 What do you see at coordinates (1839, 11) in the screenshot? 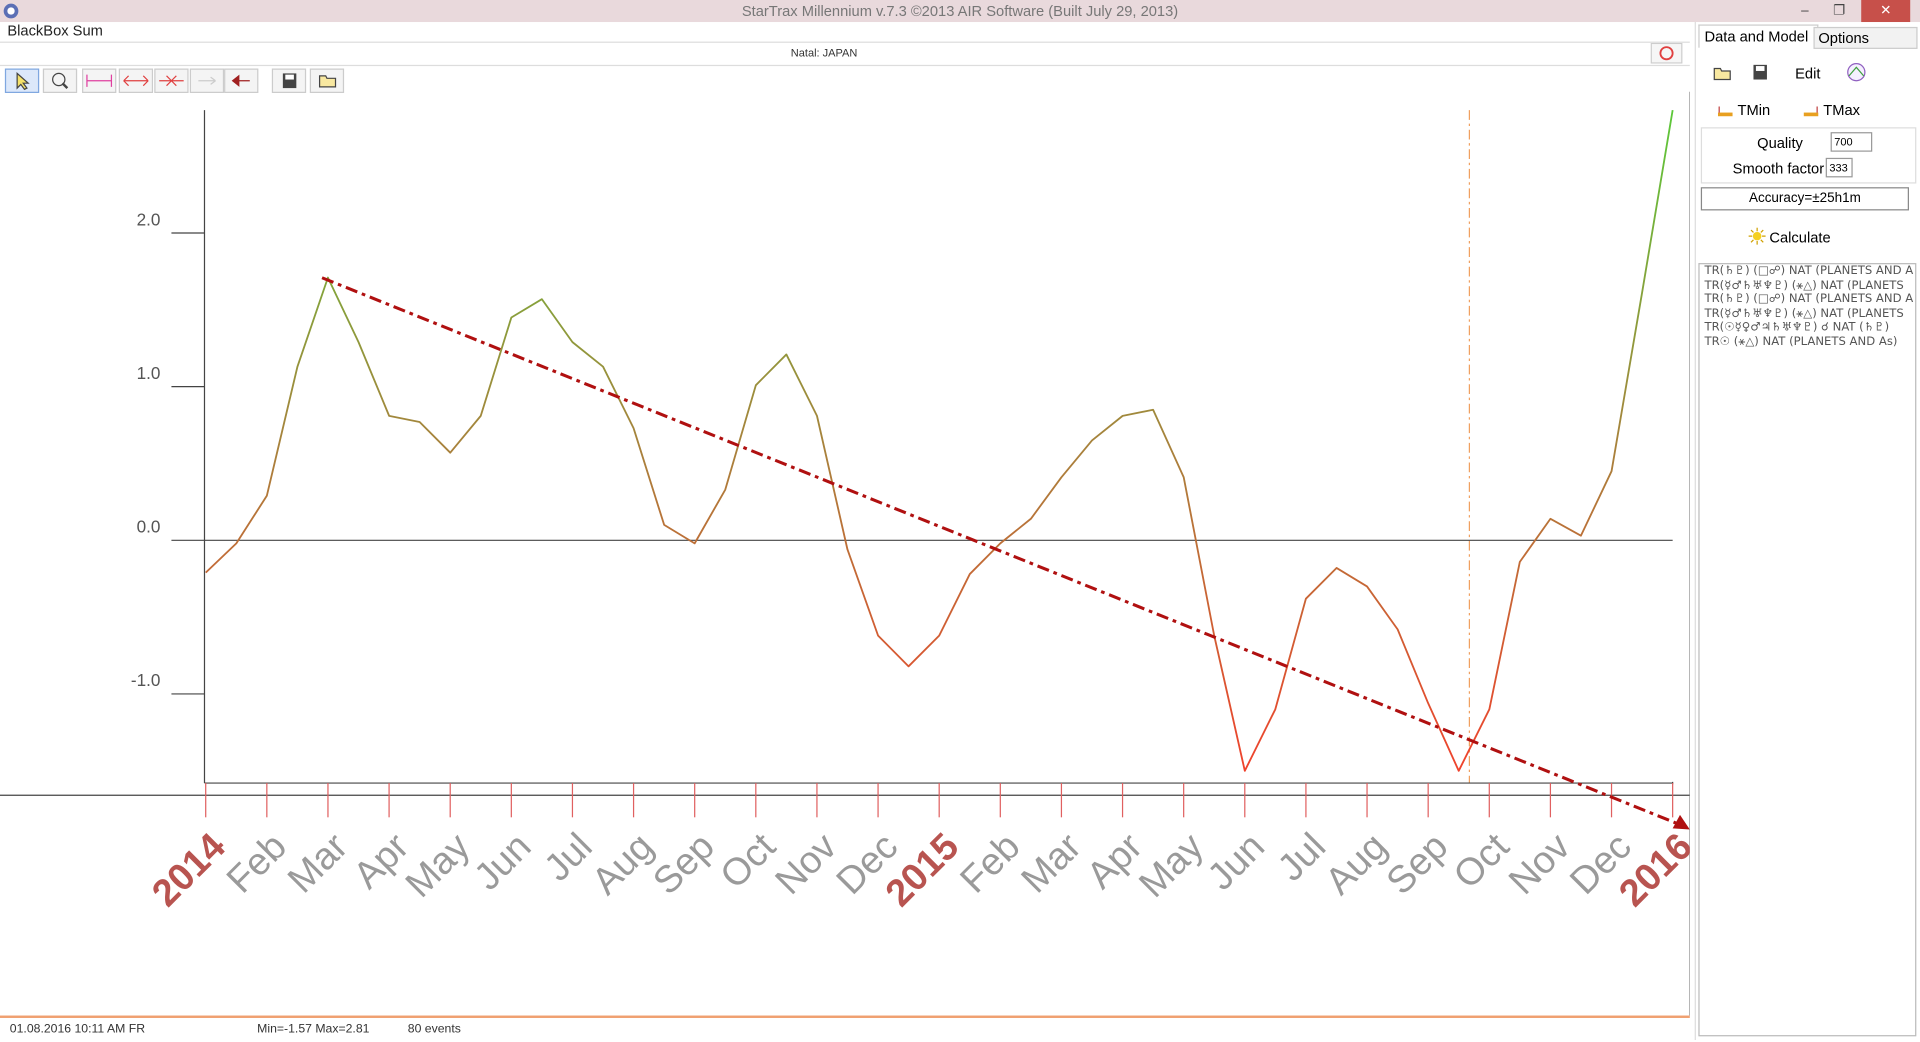
I see `restore-button: ❐` at bounding box center [1839, 11].